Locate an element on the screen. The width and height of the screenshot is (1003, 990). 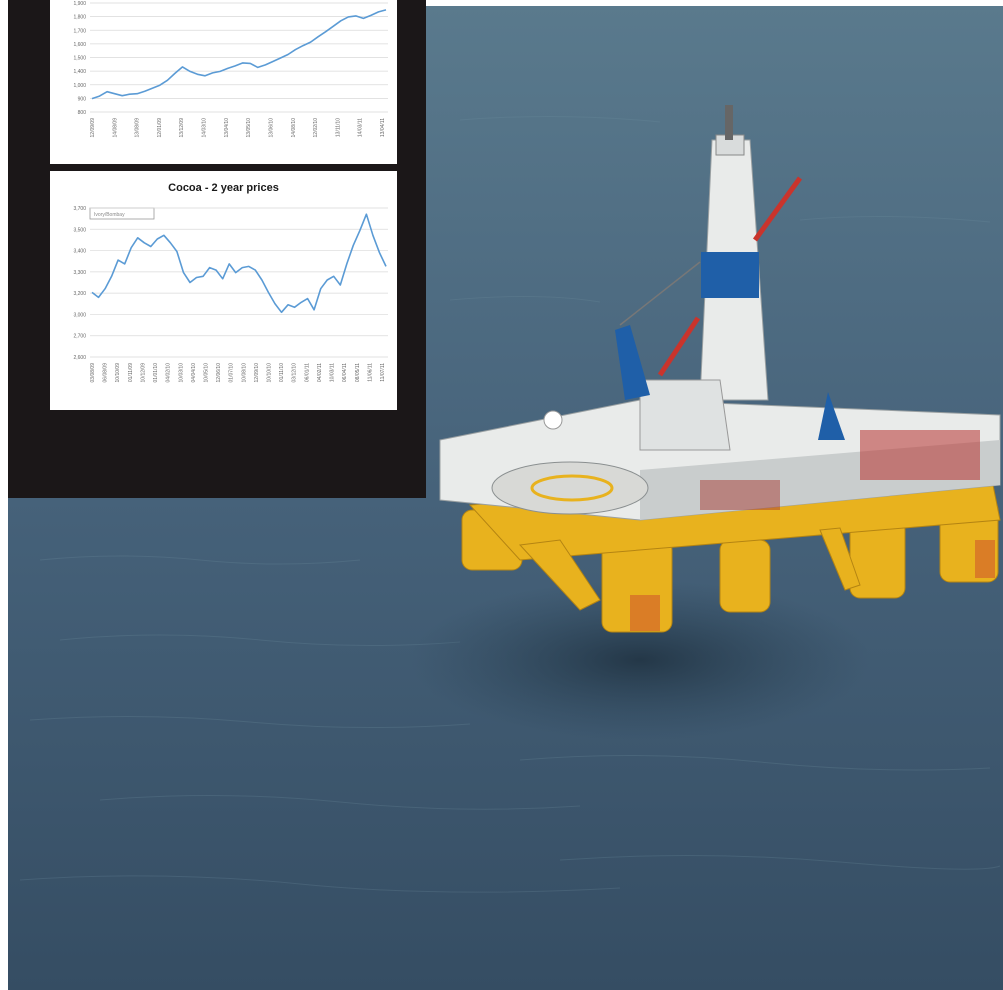
x-tick-label: 14/08/09 is located at coordinates (115, 128).